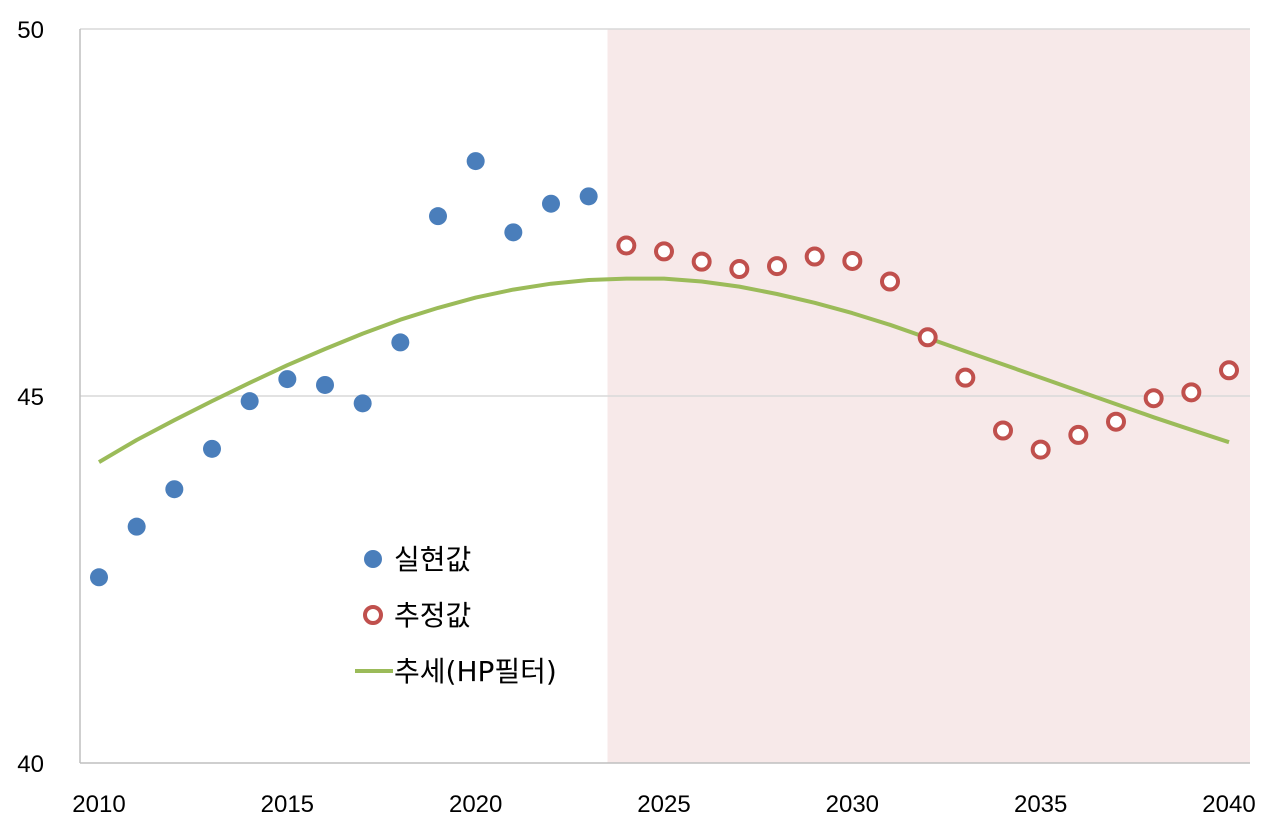 The height and width of the screenshot is (834, 1280). What do you see at coordinates (136, 526) in the screenshot?
I see `actual-point-2011` at bounding box center [136, 526].